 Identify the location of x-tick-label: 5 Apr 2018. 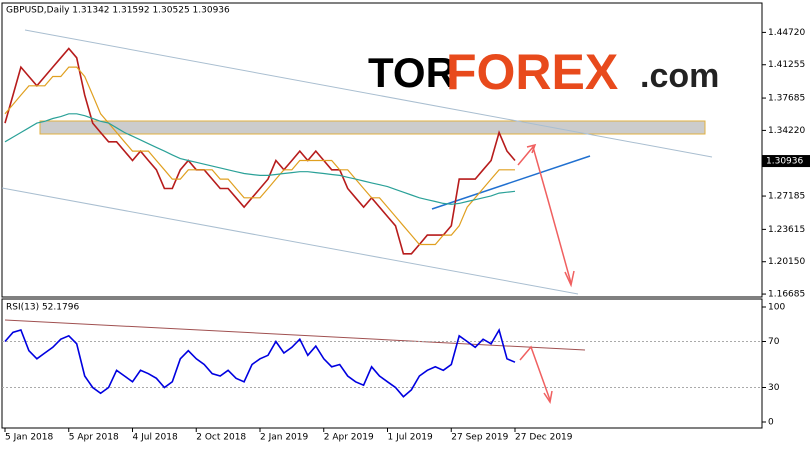
(94, 438).